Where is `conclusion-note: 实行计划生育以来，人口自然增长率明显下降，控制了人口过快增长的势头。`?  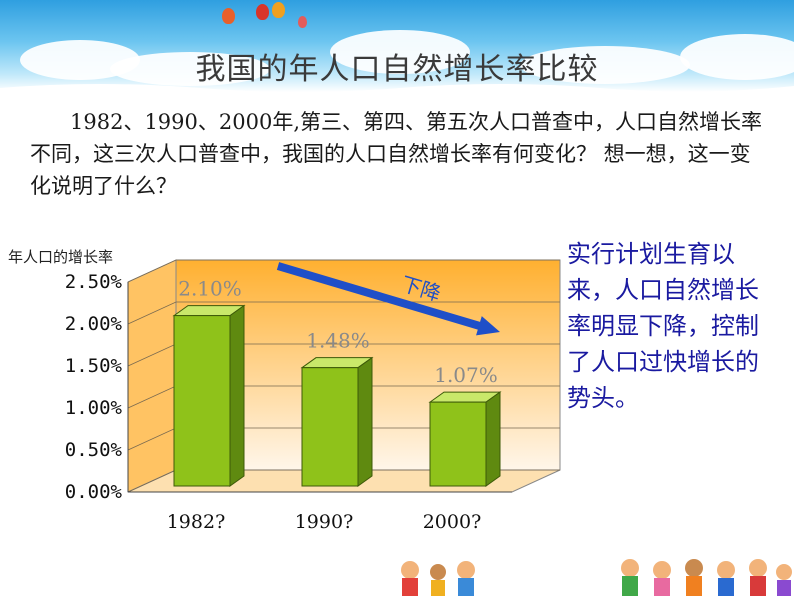
conclusion-note: 实行计划生育以来，人口自然增长率明显下降，控制了人口过快增长的势头。 is located at coordinates (663, 326).